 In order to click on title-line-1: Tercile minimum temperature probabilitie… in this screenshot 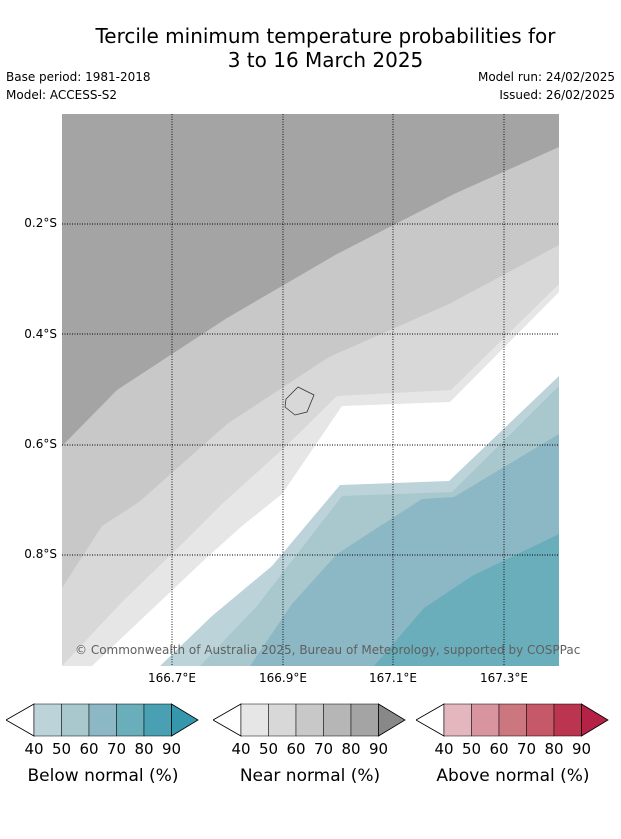, I will do `click(325, 36)`.